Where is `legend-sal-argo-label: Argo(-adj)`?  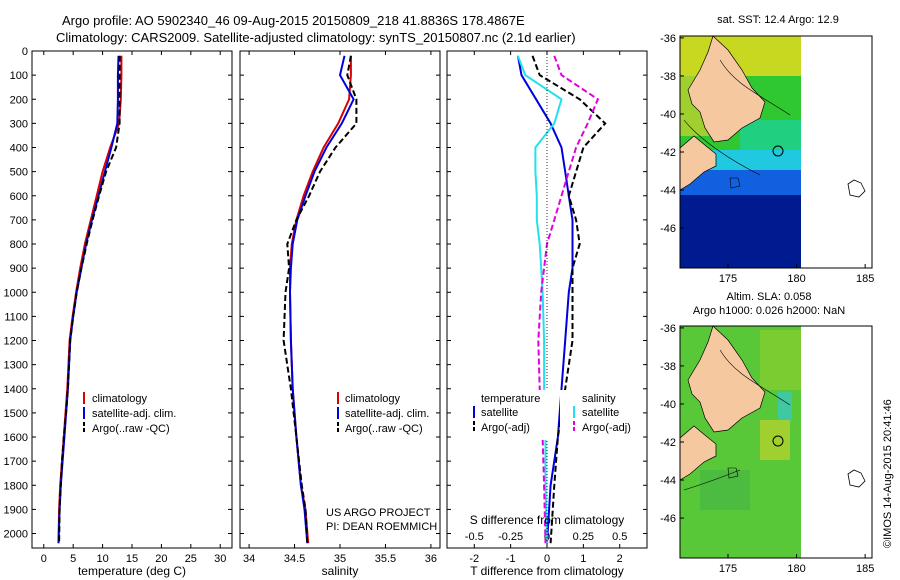
legend-sal-argo-label: Argo(-adj) is located at coordinates (606, 428).